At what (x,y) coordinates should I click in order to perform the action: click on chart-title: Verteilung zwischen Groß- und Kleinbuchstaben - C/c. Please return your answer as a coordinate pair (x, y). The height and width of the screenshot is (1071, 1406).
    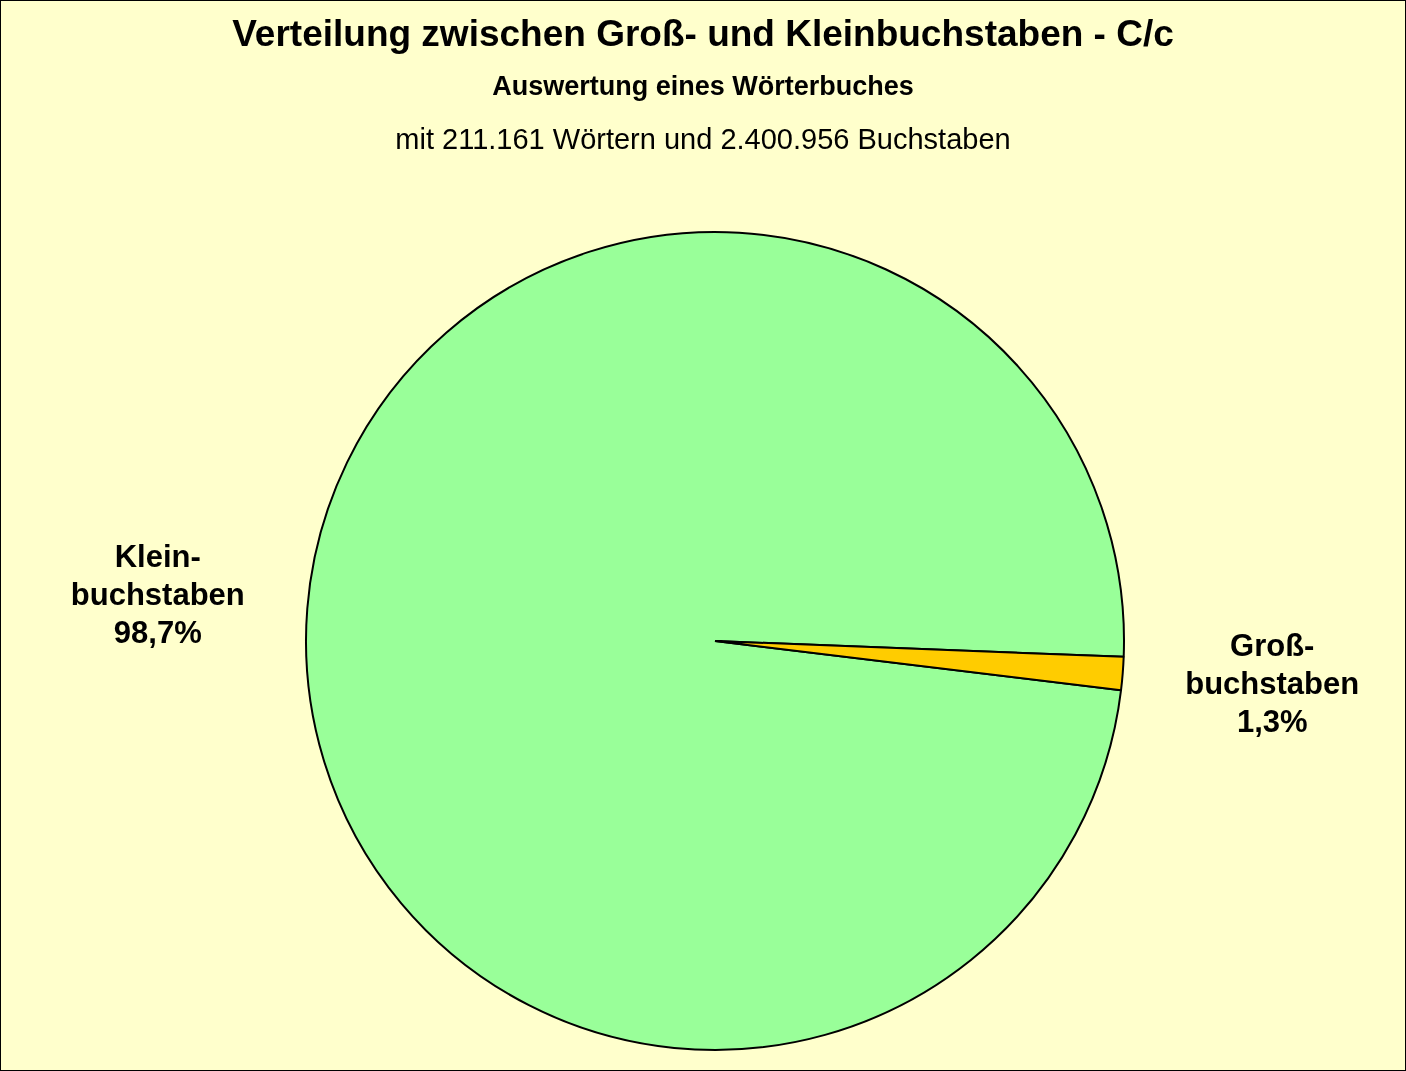
    Looking at the image, I should click on (703, 34).